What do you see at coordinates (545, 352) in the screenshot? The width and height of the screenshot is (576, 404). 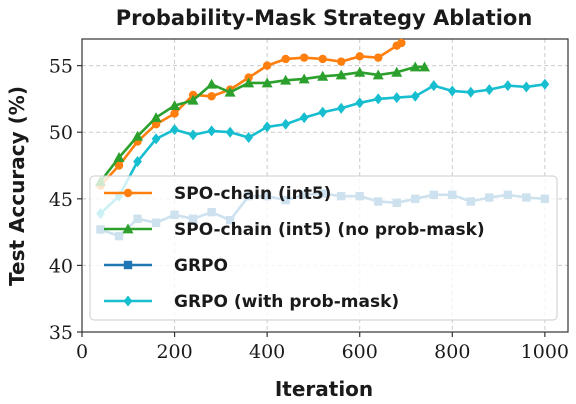 I see `x-tick-label: 1000` at bounding box center [545, 352].